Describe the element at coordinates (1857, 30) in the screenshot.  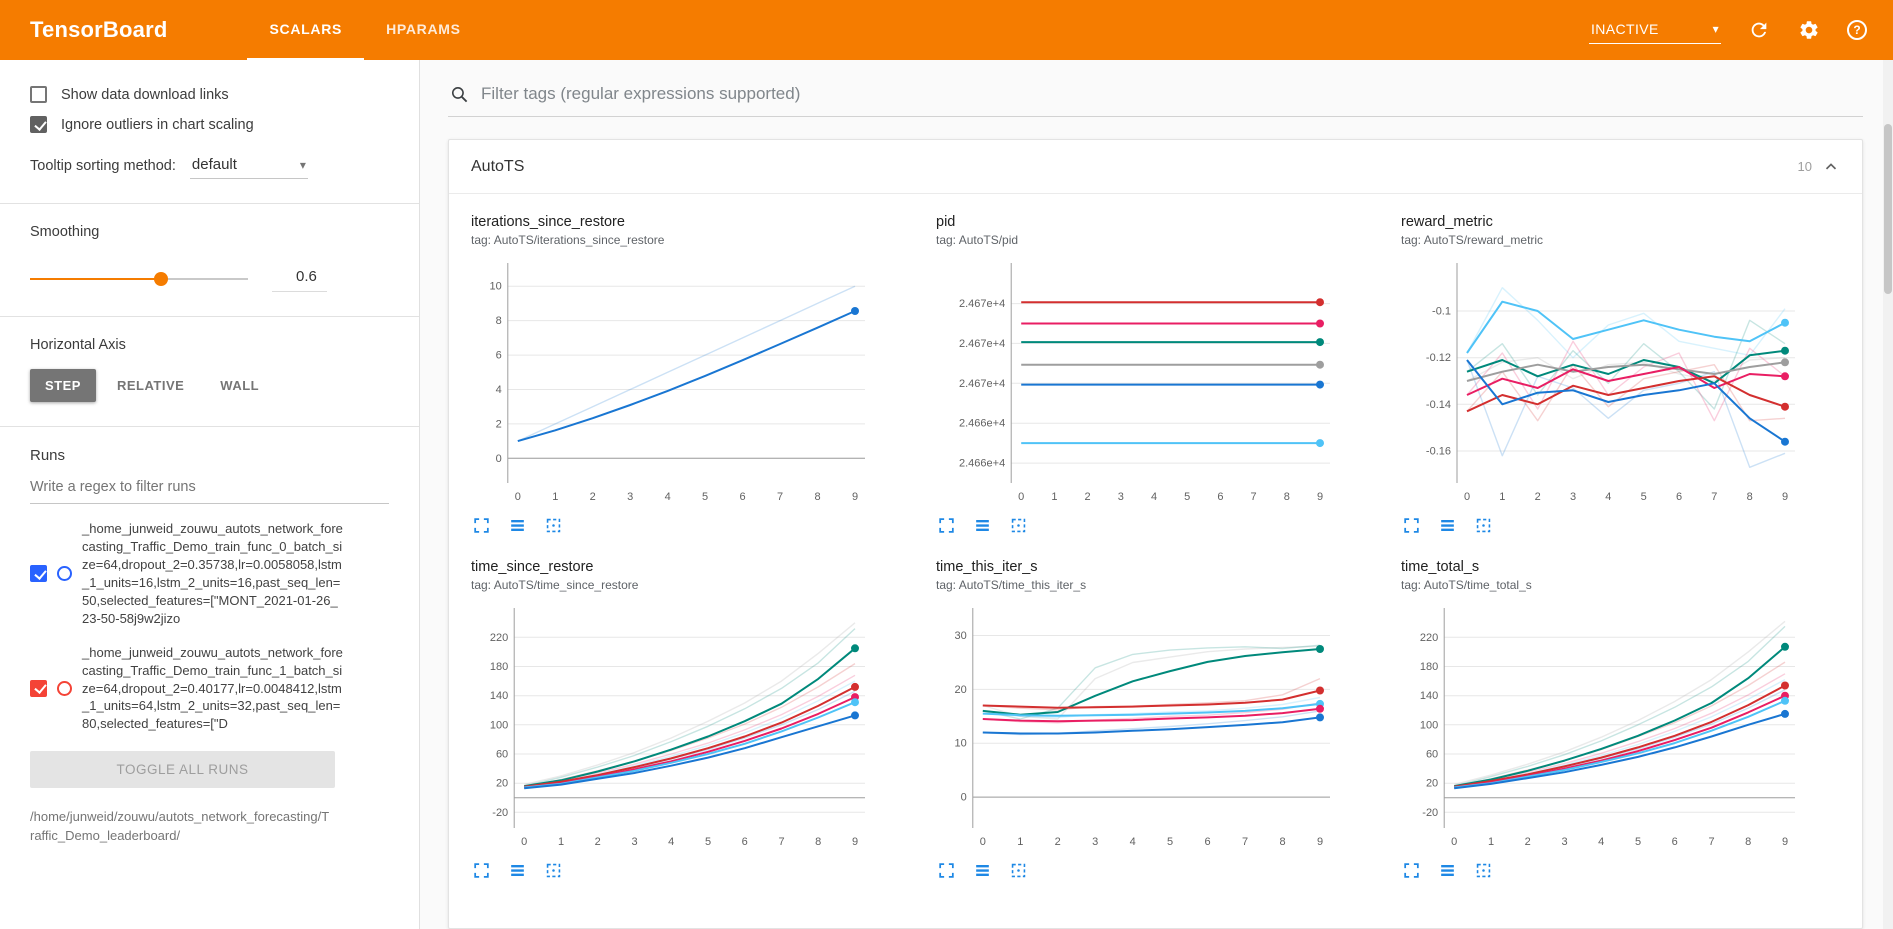
I see `help-icon: ?` at that location.